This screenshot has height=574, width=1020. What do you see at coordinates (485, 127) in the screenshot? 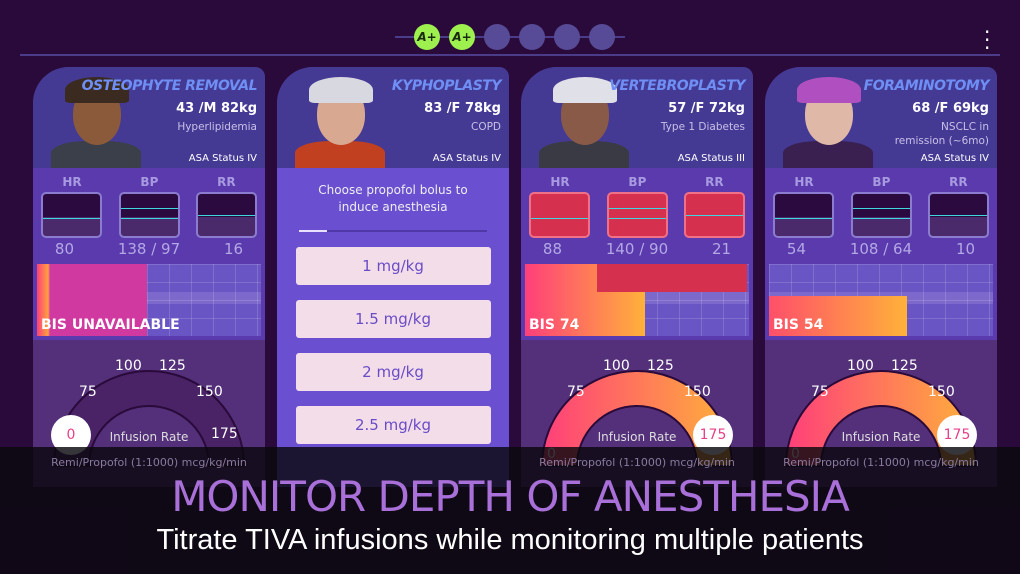
I see `patient-condition: COPD` at bounding box center [485, 127].